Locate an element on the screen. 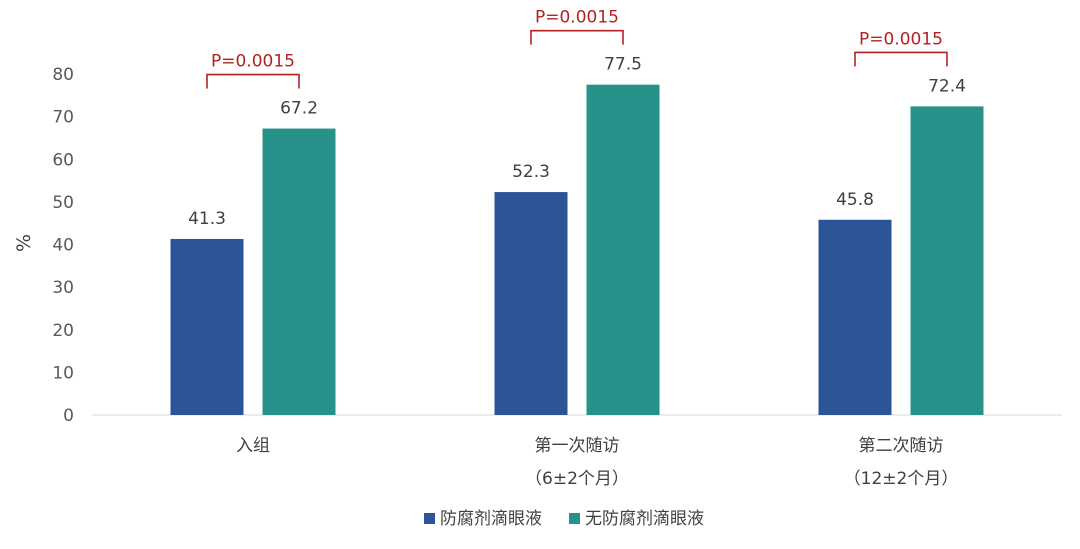 The image size is (1080, 549). legend-label: 防腐剂滴眼液 is located at coordinates (491, 519).